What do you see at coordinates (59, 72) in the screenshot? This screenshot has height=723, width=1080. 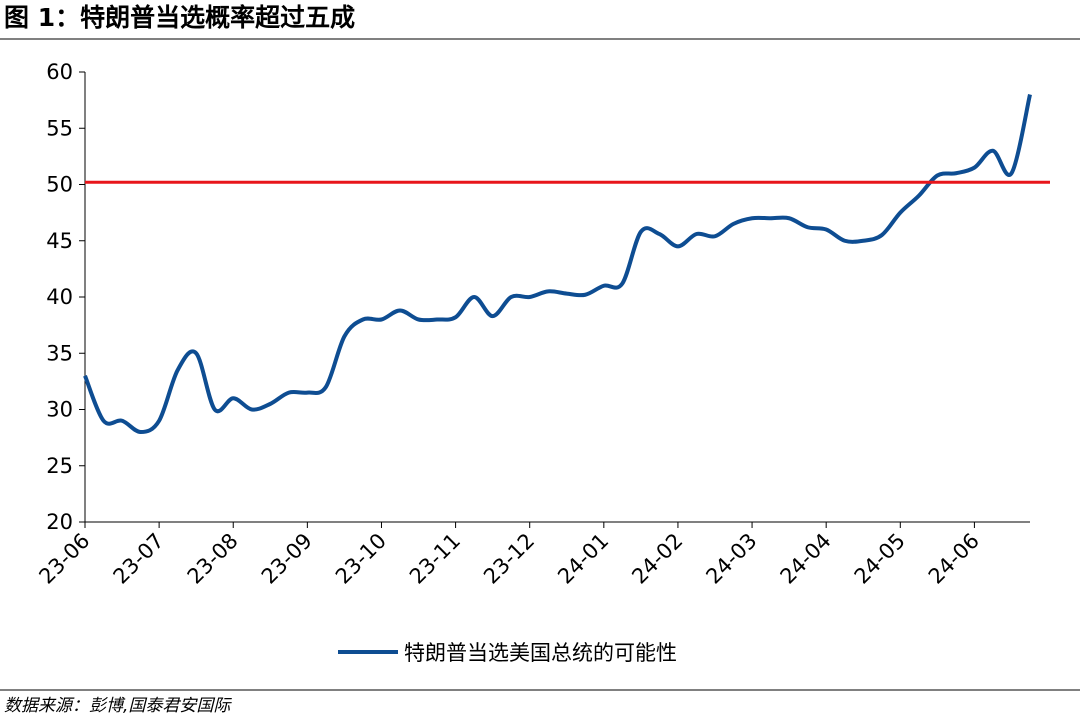 I see `y-tick-label: 60` at bounding box center [59, 72].